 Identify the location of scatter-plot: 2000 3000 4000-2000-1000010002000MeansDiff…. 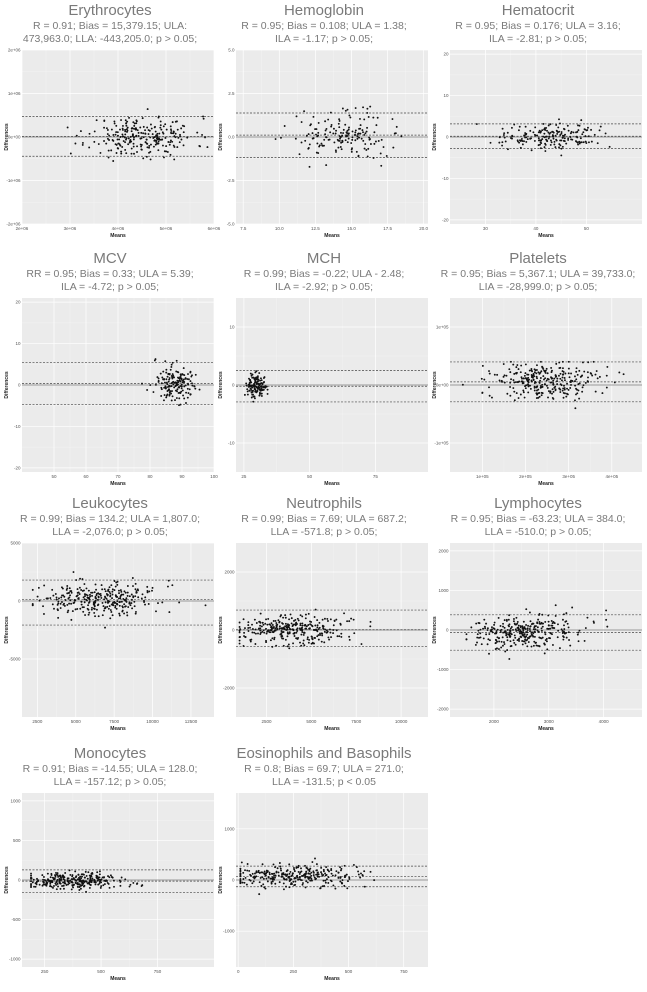
(537, 637).